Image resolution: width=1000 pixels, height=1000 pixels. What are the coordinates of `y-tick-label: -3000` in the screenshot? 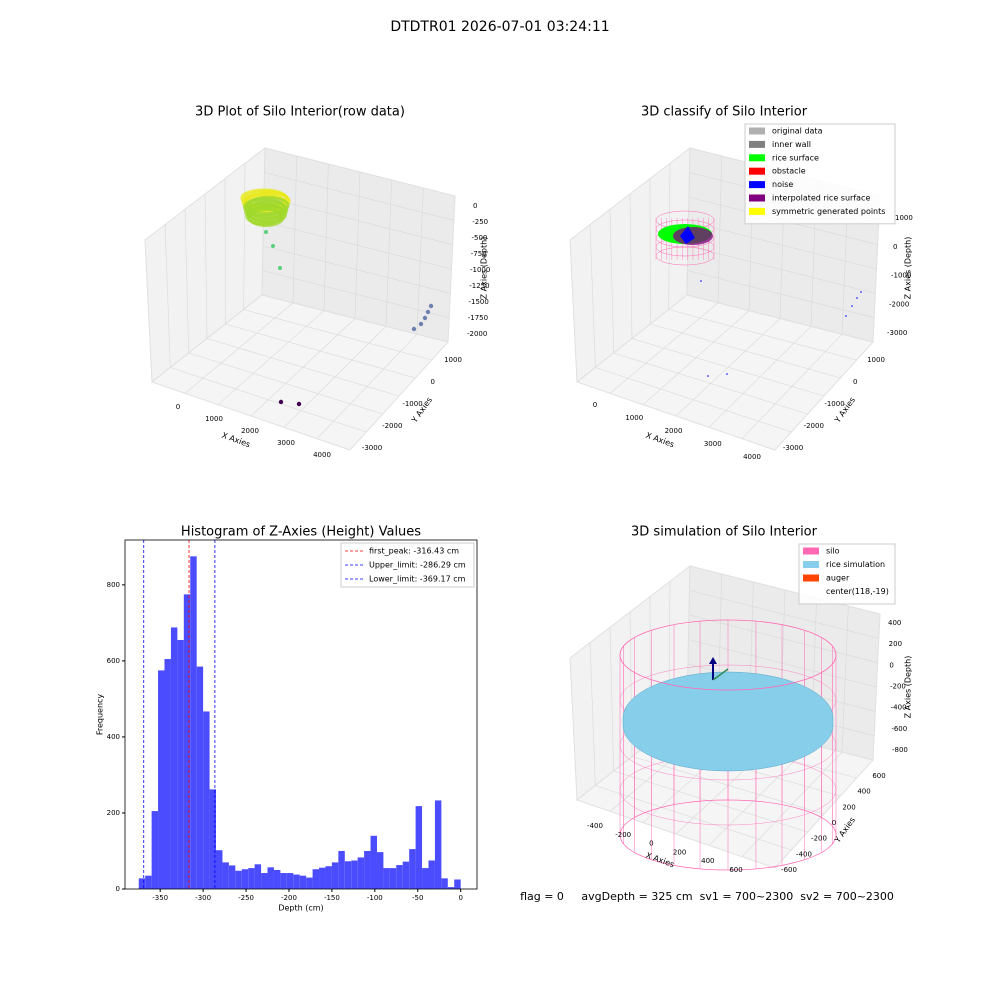 It's located at (793, 448).